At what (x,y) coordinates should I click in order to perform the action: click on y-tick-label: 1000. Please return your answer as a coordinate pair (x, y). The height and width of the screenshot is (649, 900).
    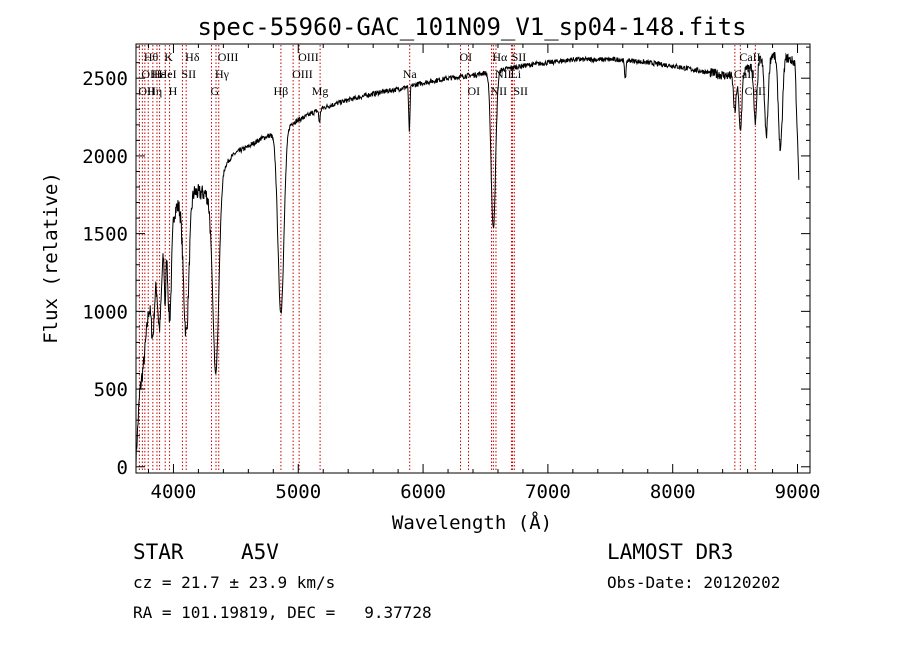
    Looking at the image, I should click on (105, 312).